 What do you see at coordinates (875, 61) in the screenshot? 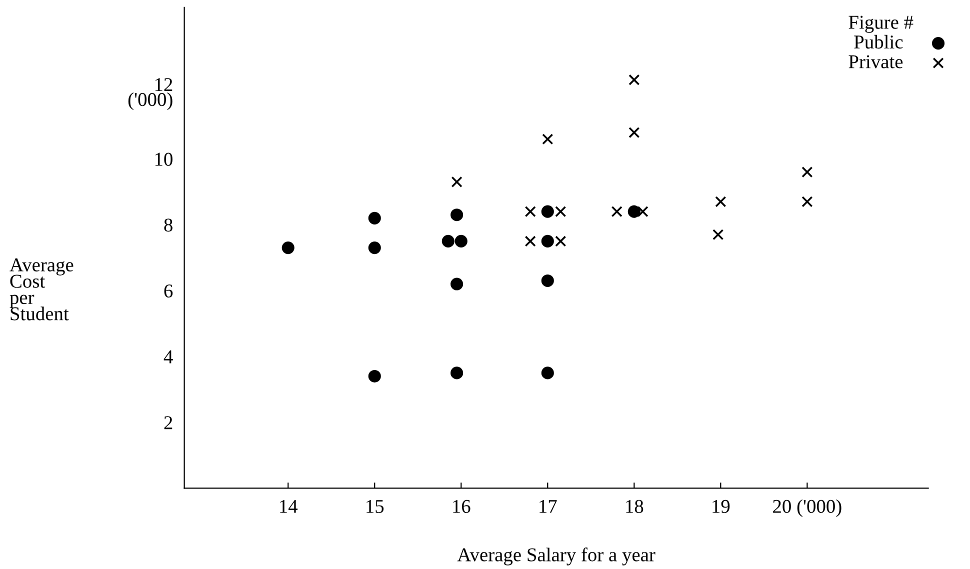
I see `legend-label: Private` at bounding box center [875, 61].